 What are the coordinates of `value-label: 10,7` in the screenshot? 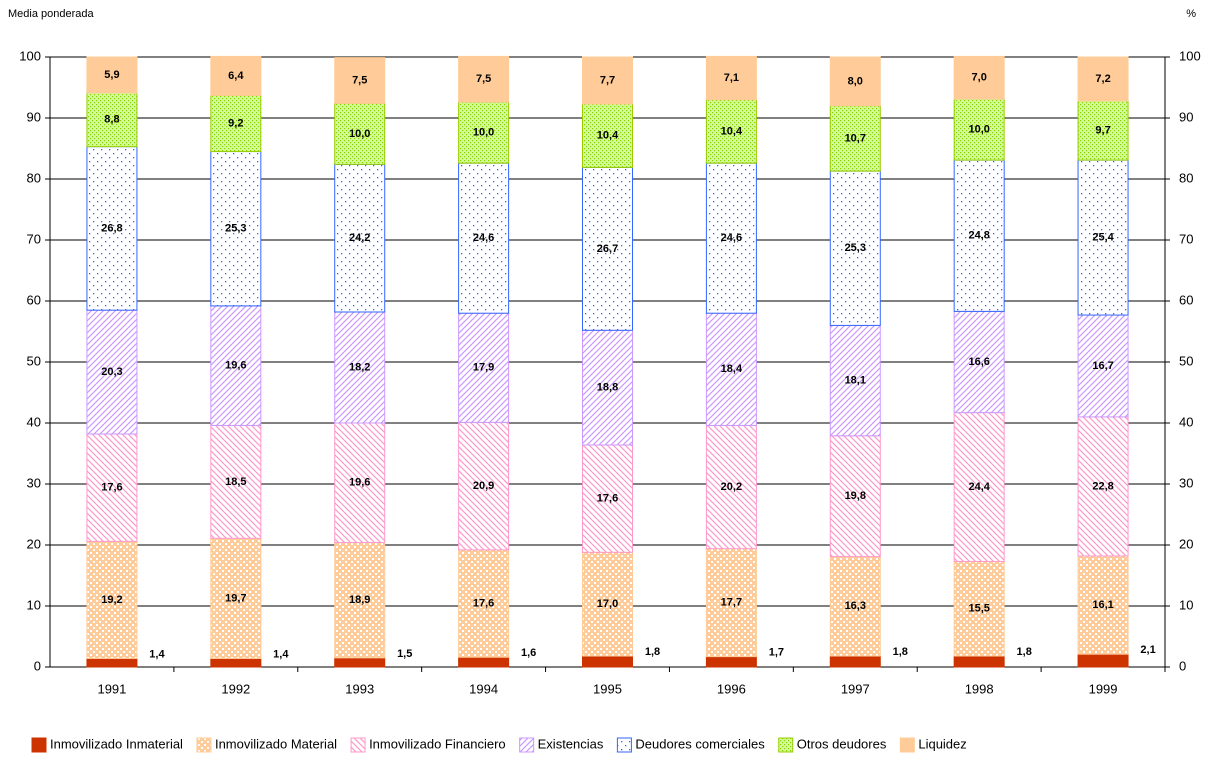 It's located at (855, 138).